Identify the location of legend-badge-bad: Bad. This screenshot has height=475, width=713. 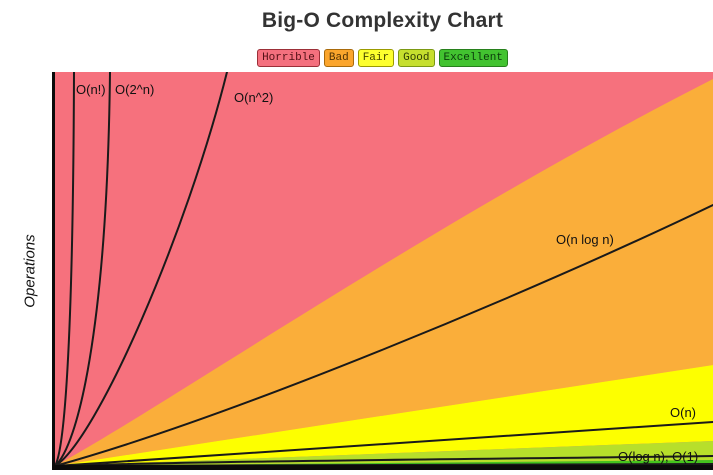
(338, 58).